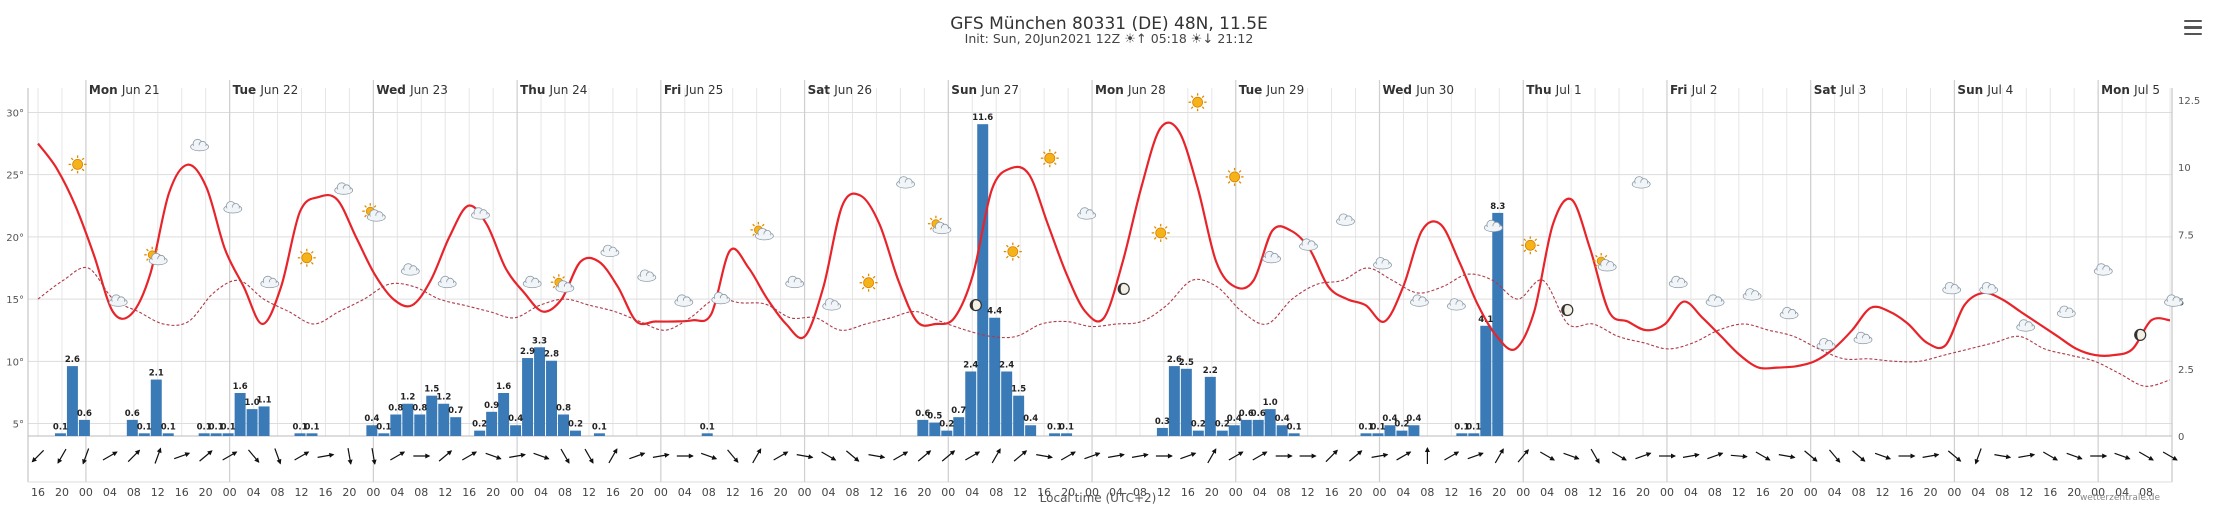 The image size is (2218, 512). What do you see at coordinates (982, 118) in the screenshot?
I see `precip-label: 11.6` at bounding box center [982, 118].